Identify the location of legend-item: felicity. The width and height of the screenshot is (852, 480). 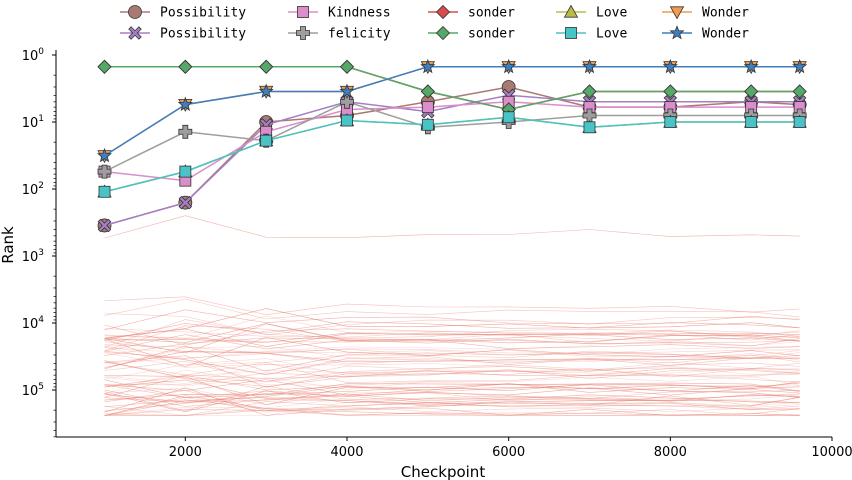
(339, 34).